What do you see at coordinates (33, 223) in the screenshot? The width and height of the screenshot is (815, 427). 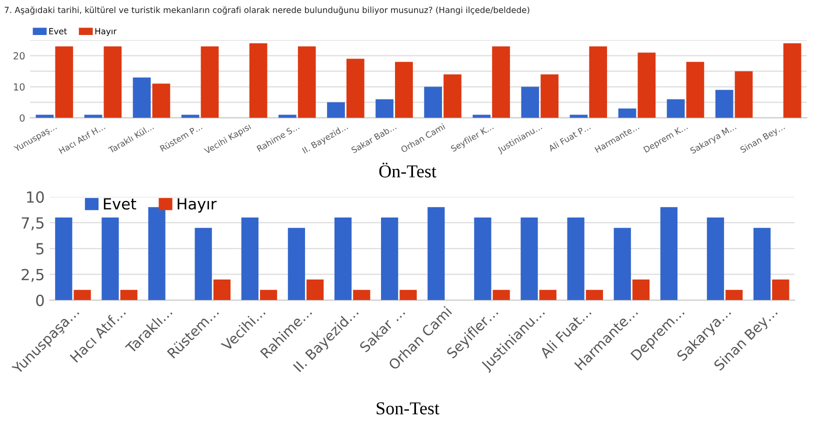 I see `y-tick-label: 7,5` at bounding box center [33, 223].